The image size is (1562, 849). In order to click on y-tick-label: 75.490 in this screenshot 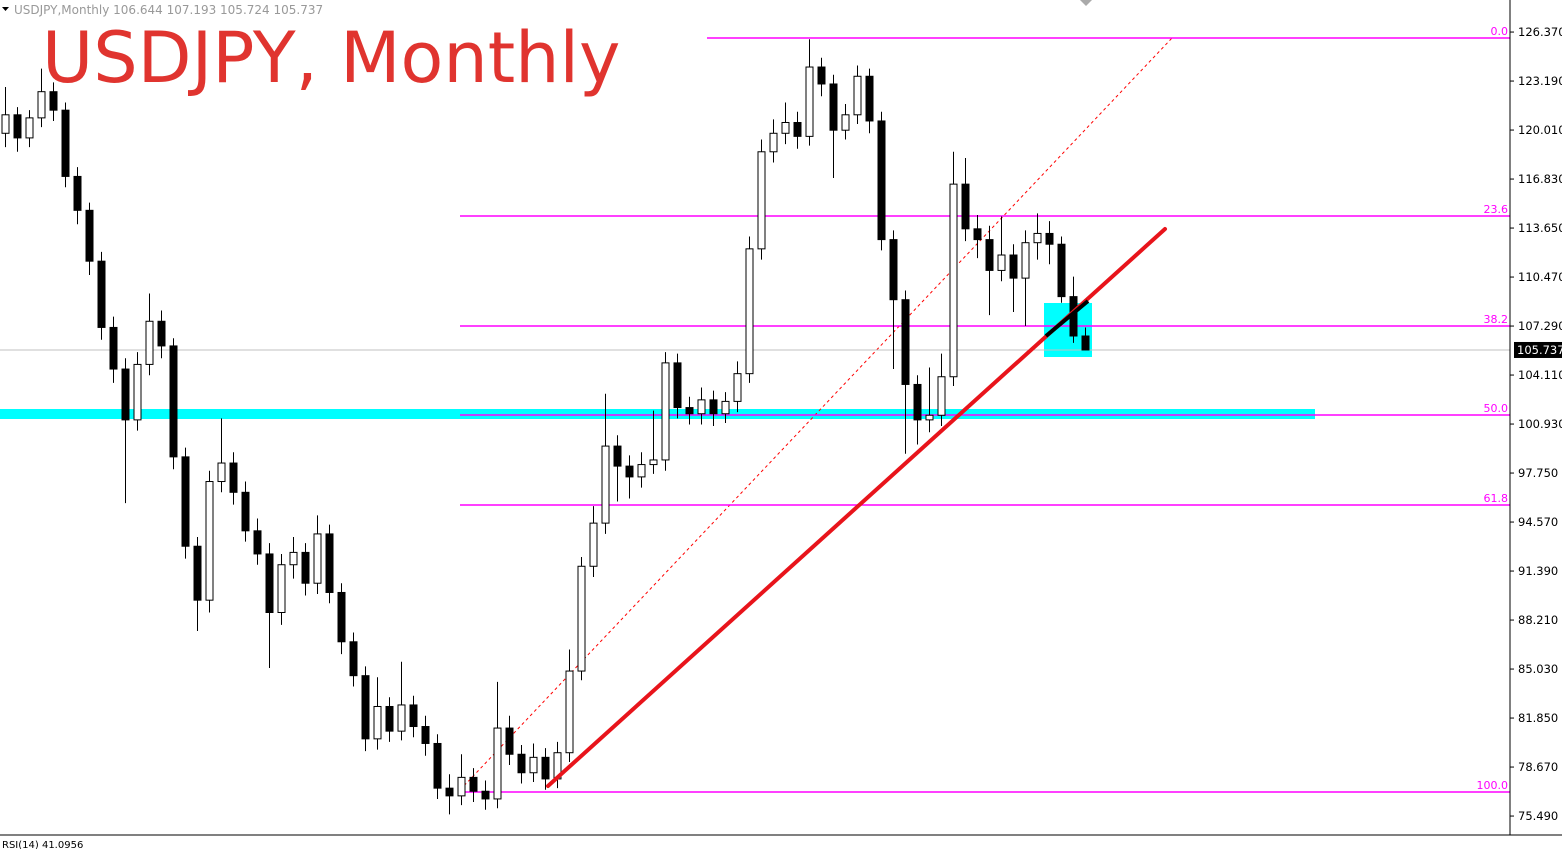, I will do `click(1538, 816)`.